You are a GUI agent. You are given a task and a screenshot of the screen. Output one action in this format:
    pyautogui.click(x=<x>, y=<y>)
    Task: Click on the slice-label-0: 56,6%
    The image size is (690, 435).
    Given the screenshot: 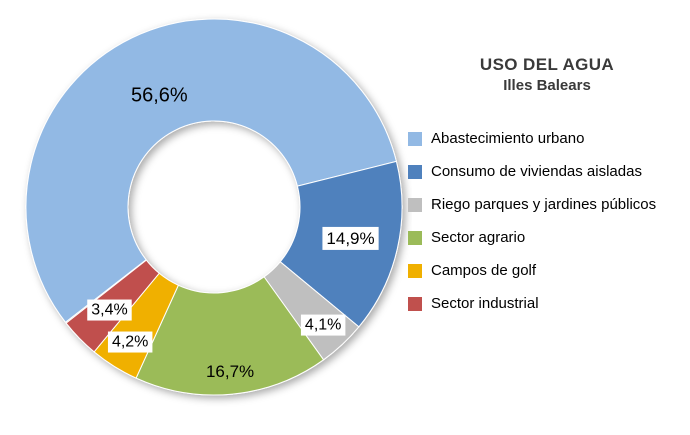 What is the action you would take?
    pyautogui.click(x=159, y=96)
    